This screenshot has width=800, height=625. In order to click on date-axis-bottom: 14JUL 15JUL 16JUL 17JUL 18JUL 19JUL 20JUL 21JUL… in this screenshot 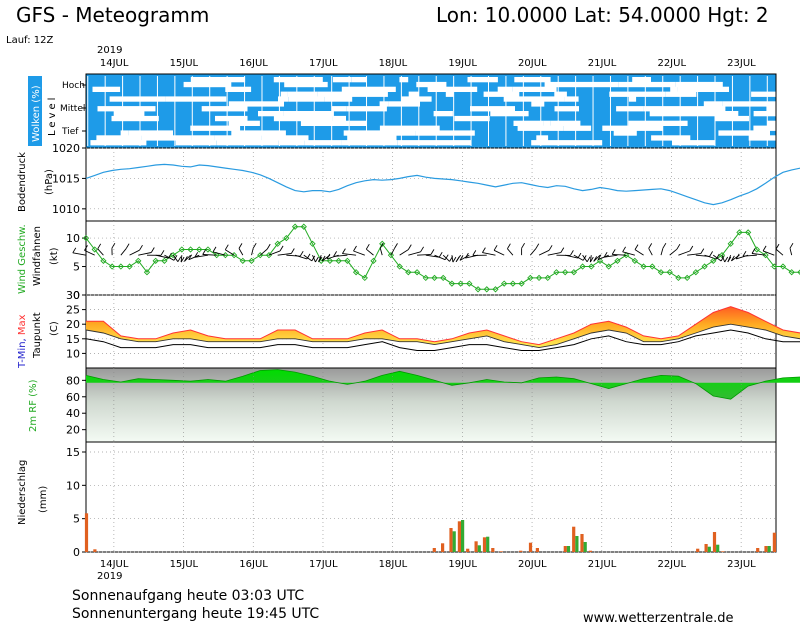, I will do `click(428, 564)`.